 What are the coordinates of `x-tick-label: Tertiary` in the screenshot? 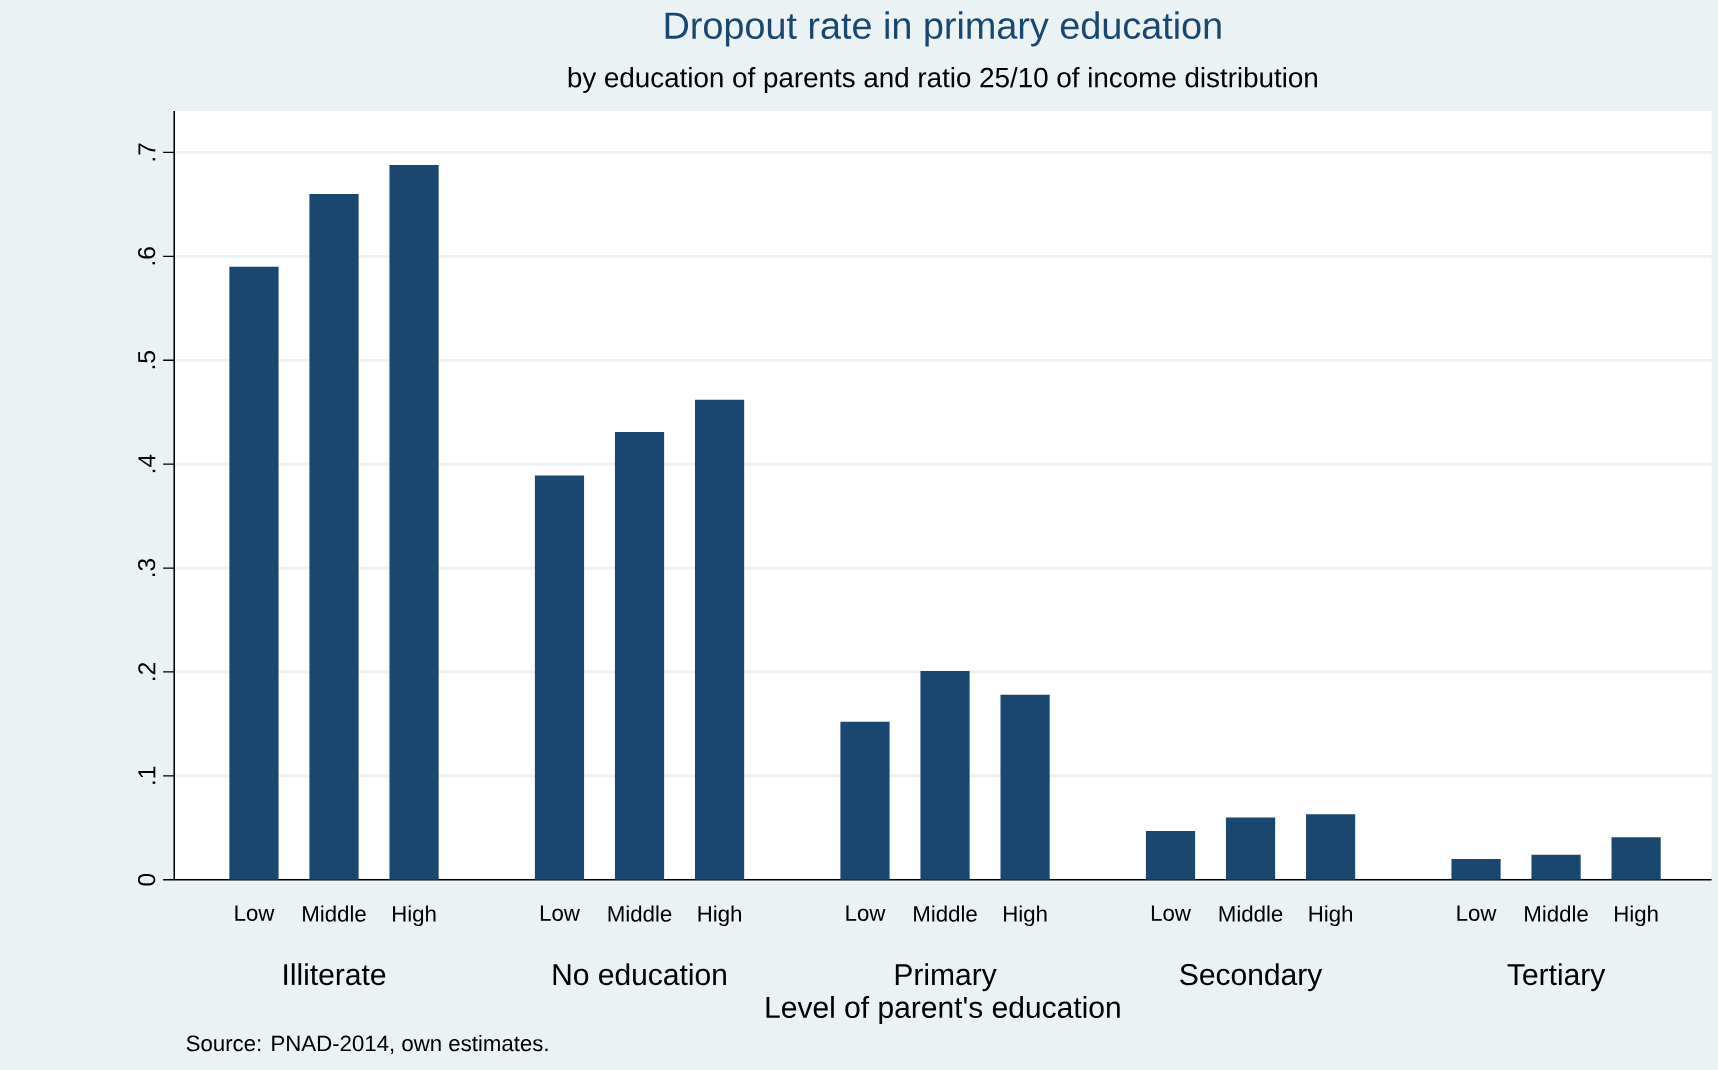 It's located at (1556, 977).